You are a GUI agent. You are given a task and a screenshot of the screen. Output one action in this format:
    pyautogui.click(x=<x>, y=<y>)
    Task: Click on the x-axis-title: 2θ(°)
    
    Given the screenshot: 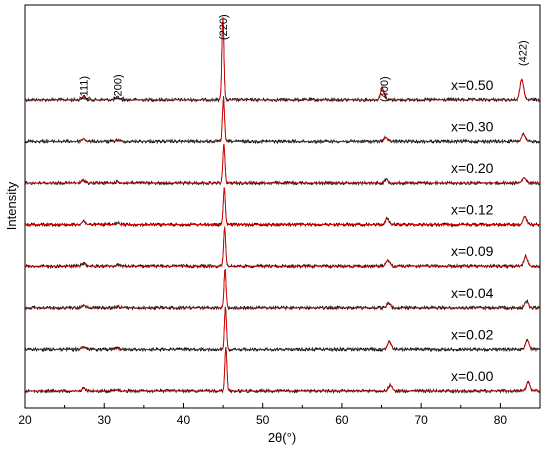 What is the action you would take?
    pyautogui.click(x=282, y=437)
    